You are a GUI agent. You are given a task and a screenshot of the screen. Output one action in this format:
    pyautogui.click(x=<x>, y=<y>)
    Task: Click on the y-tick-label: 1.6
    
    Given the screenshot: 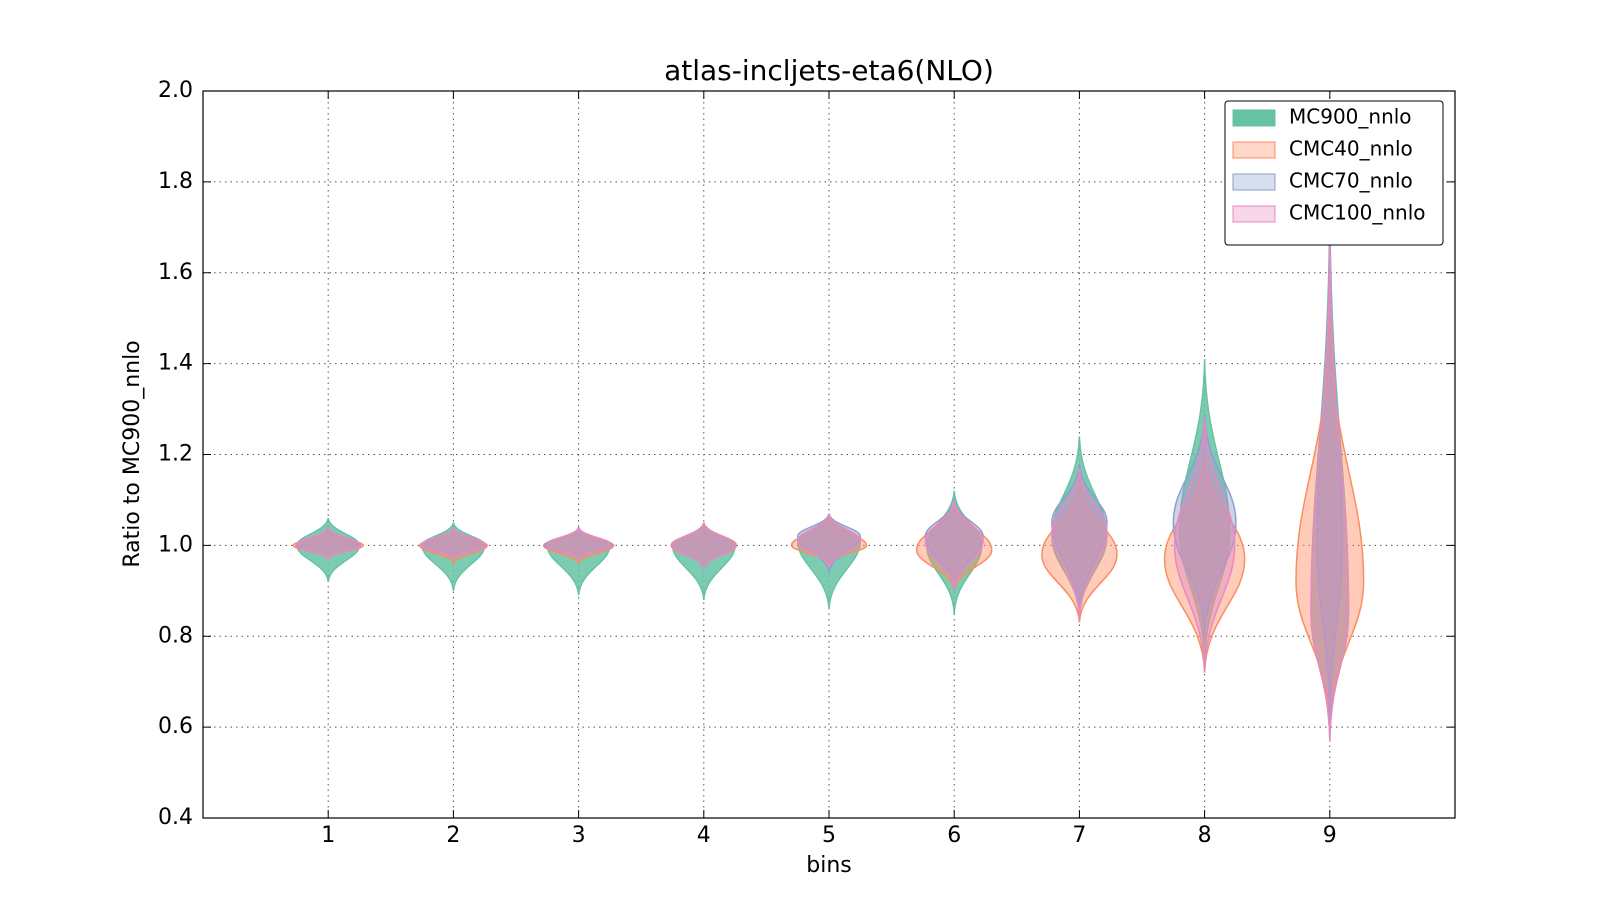 What is the action you would take?
    pyautogui.click(x=175, y=272)
    